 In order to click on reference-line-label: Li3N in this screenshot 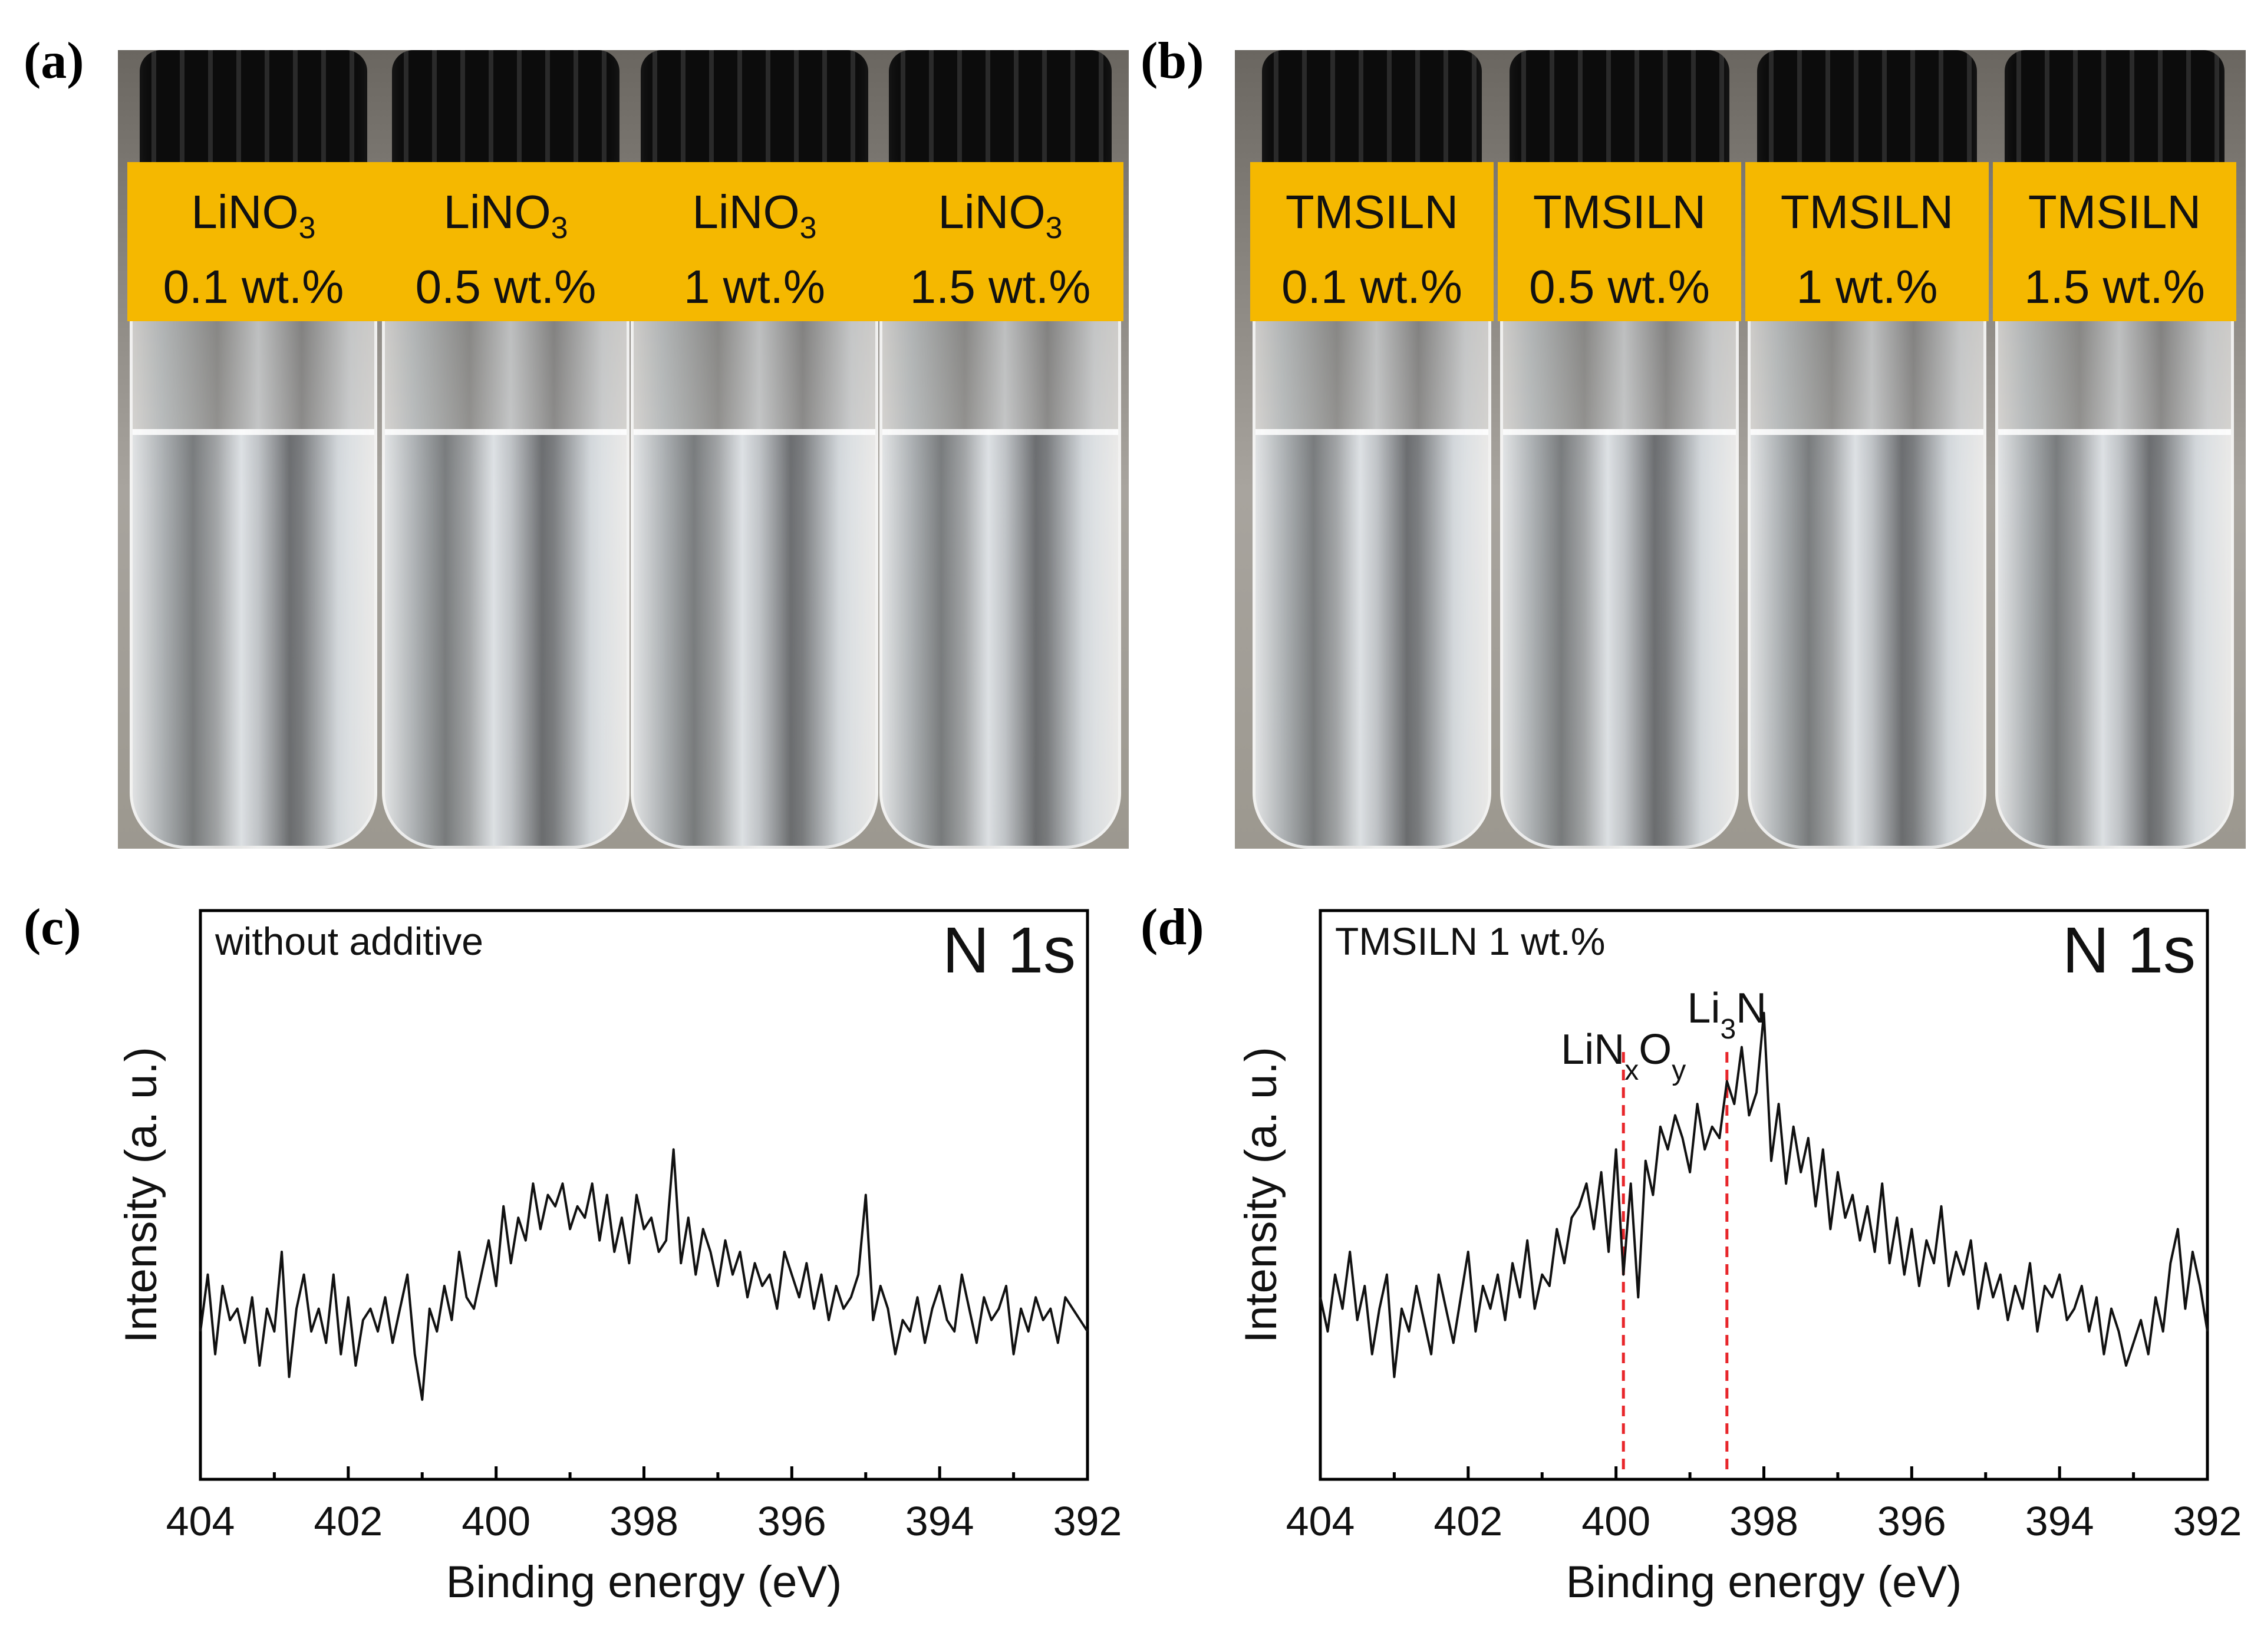, I will do `click(1727, 1015)`.